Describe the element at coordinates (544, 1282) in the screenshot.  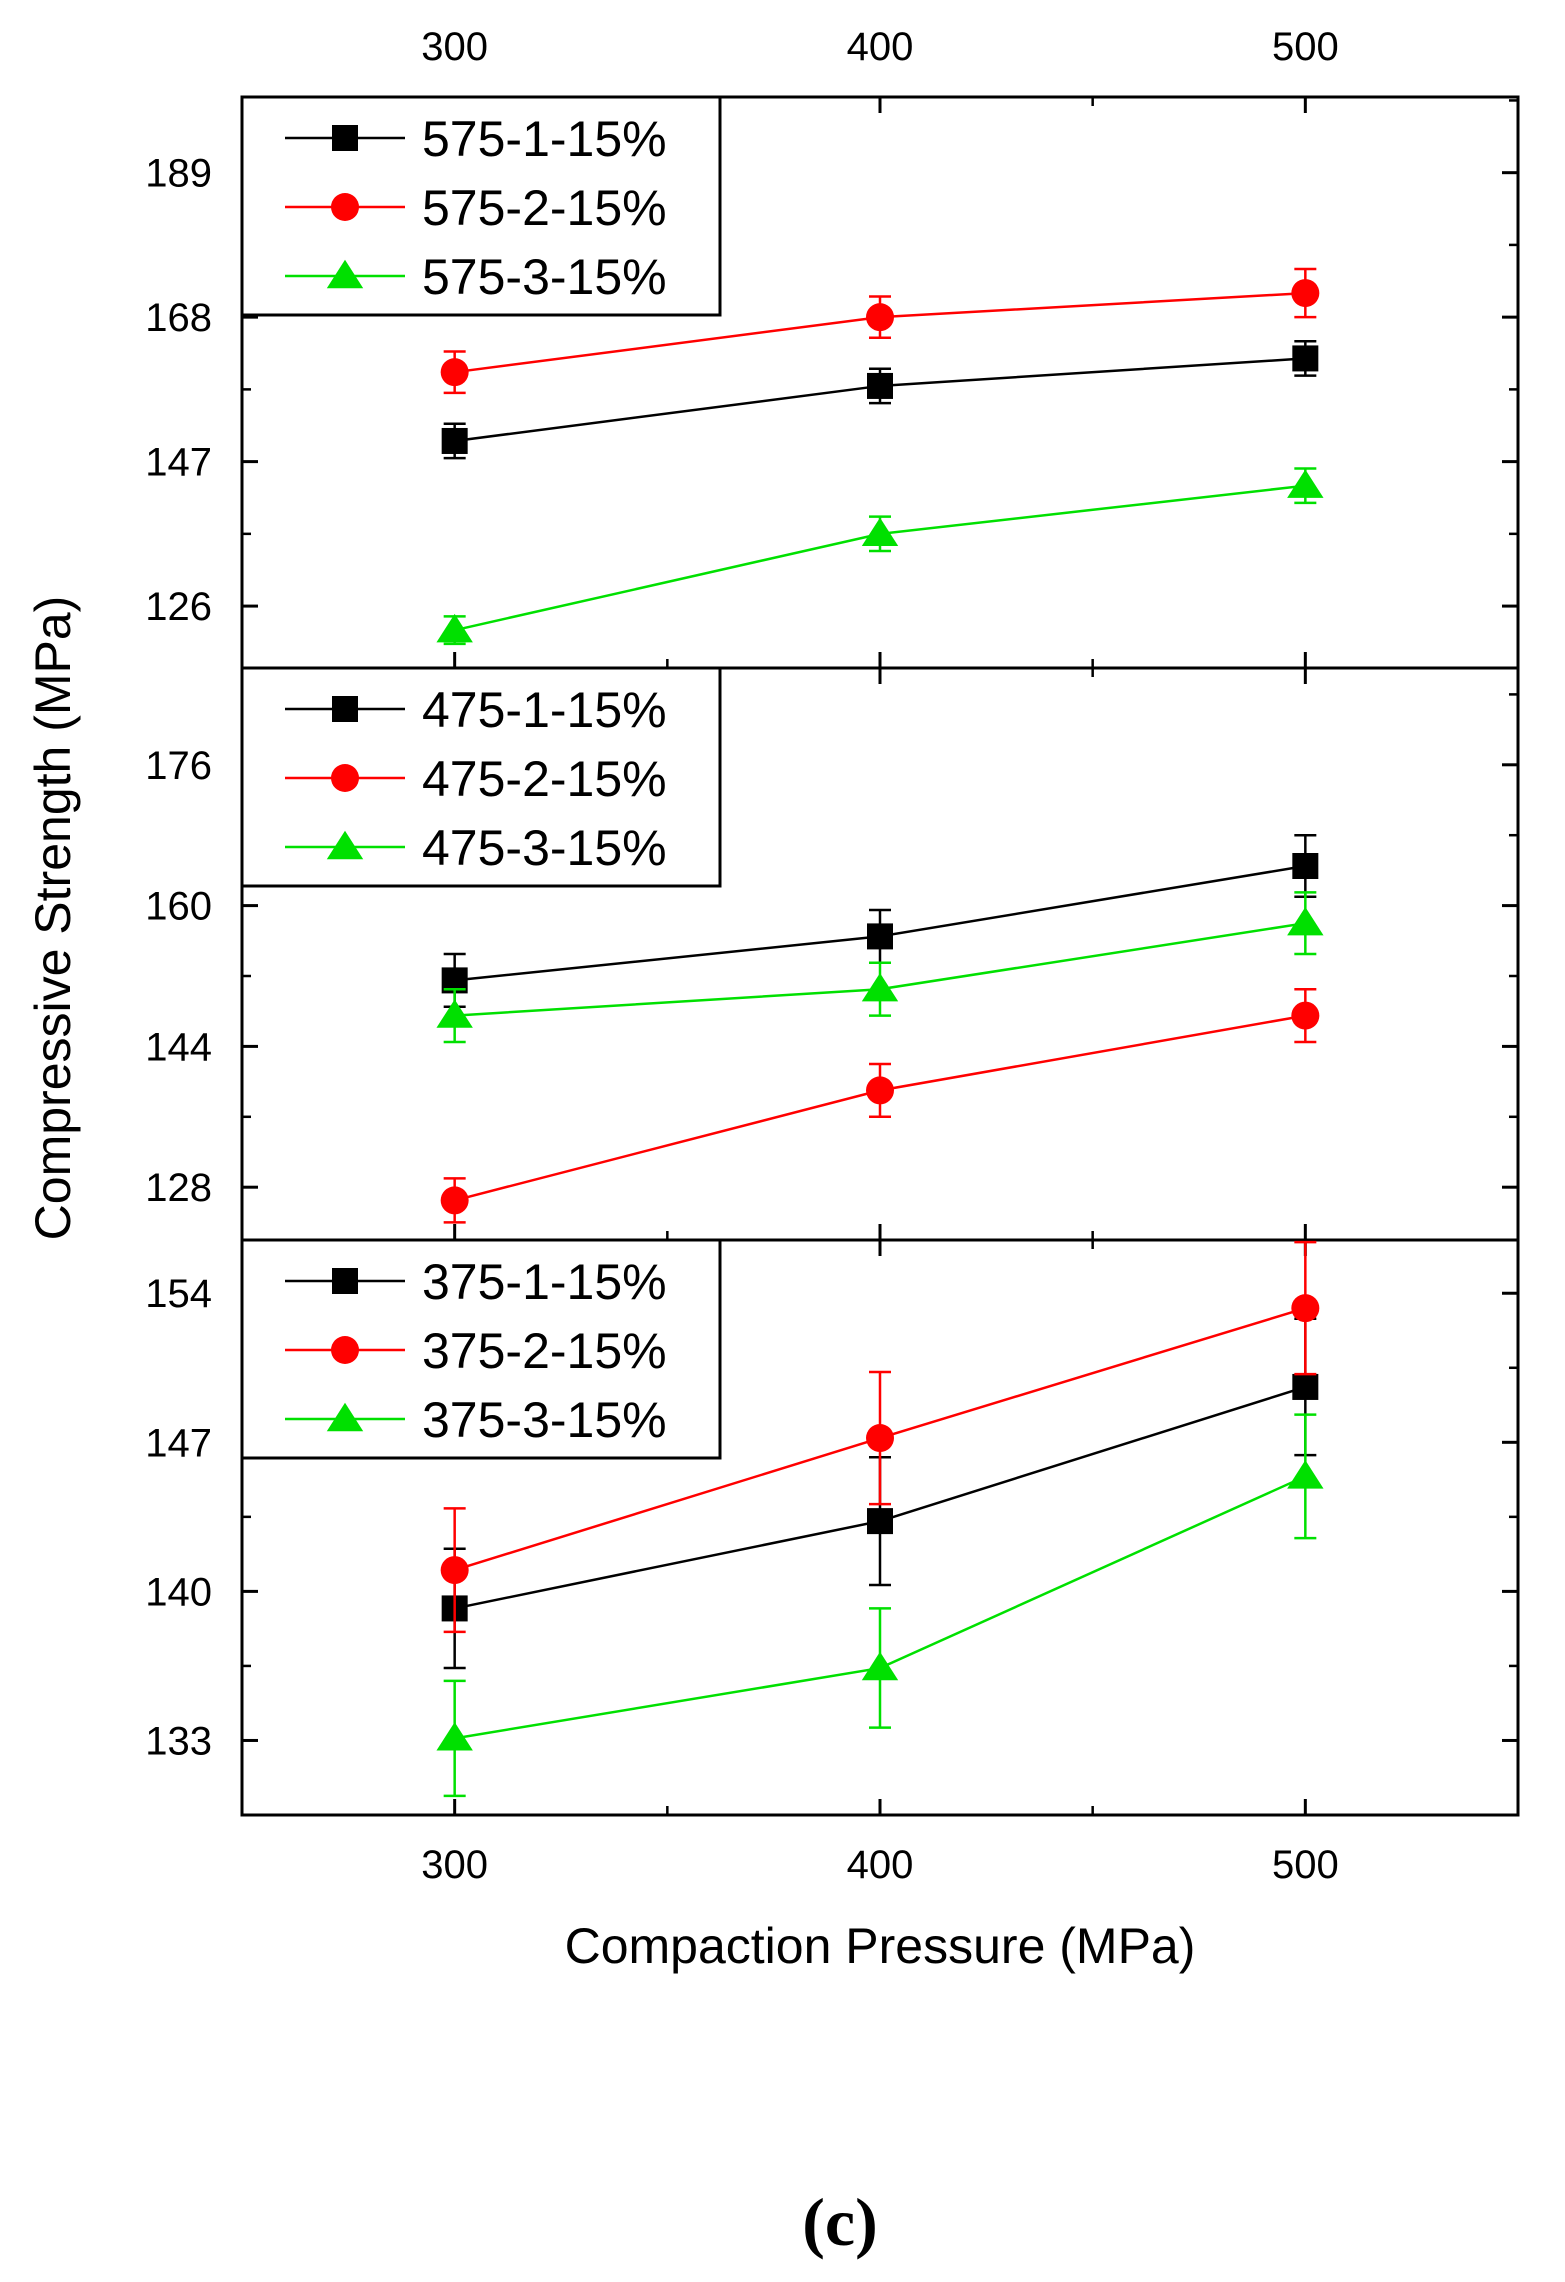
I see `legend-label: 375-1-15%` at that location.